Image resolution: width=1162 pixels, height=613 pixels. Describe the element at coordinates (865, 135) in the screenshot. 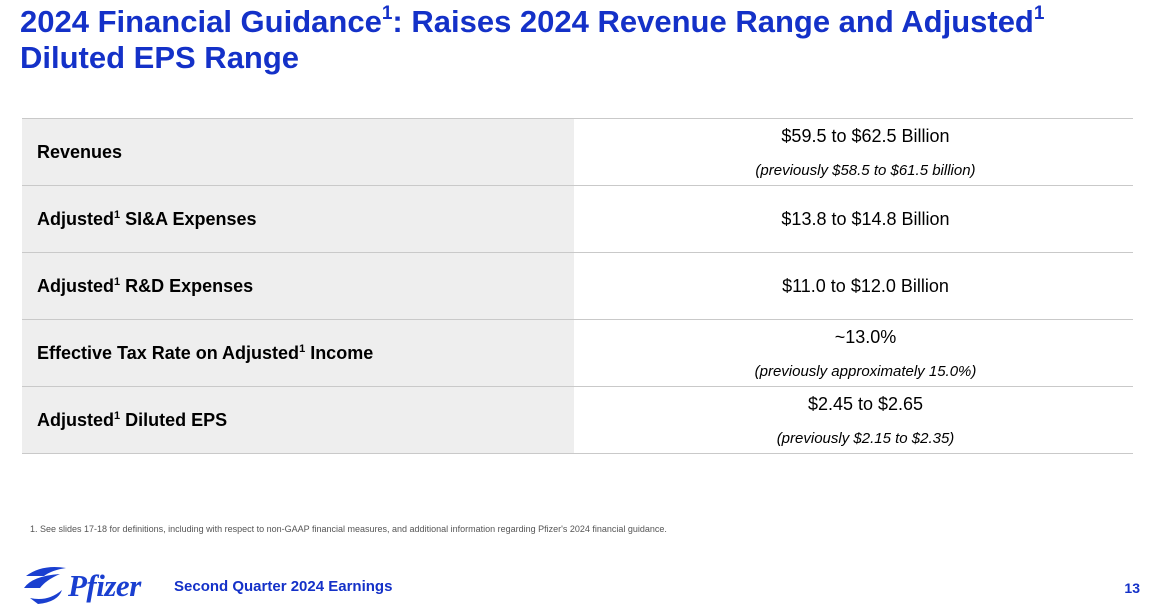

I see `row-value: $59.5 to $62.5 Billion` at that location.